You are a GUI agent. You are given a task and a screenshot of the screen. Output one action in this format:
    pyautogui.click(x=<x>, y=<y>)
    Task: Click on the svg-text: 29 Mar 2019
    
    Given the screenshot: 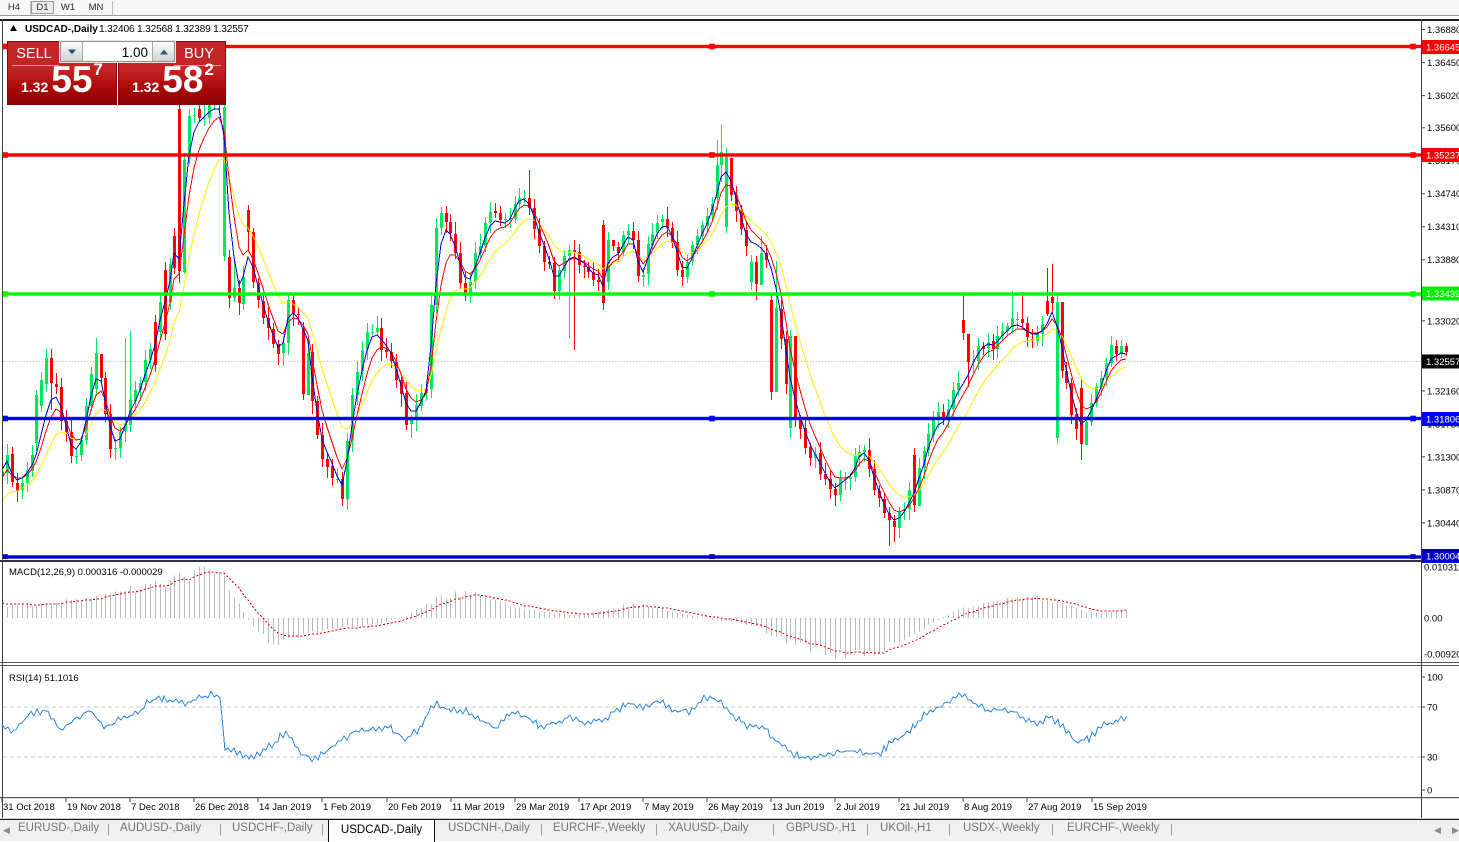 What is the action you would take?
    pyautogui.click(x=542, y=807)
    